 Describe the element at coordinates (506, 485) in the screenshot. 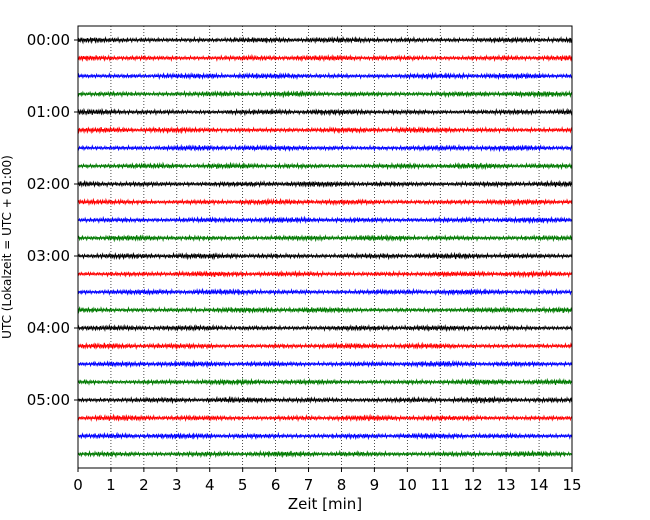

I see `x-tick-label: 13` at that location.